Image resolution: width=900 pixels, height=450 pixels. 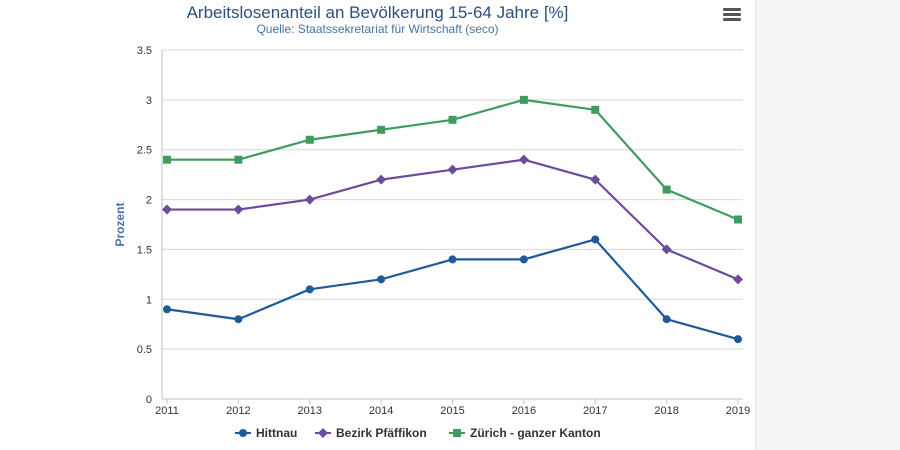 What do you see at coordinates (149, 400) in the screenshot?
I see `y-tick-label: 0` at bounding box center [149, 400].